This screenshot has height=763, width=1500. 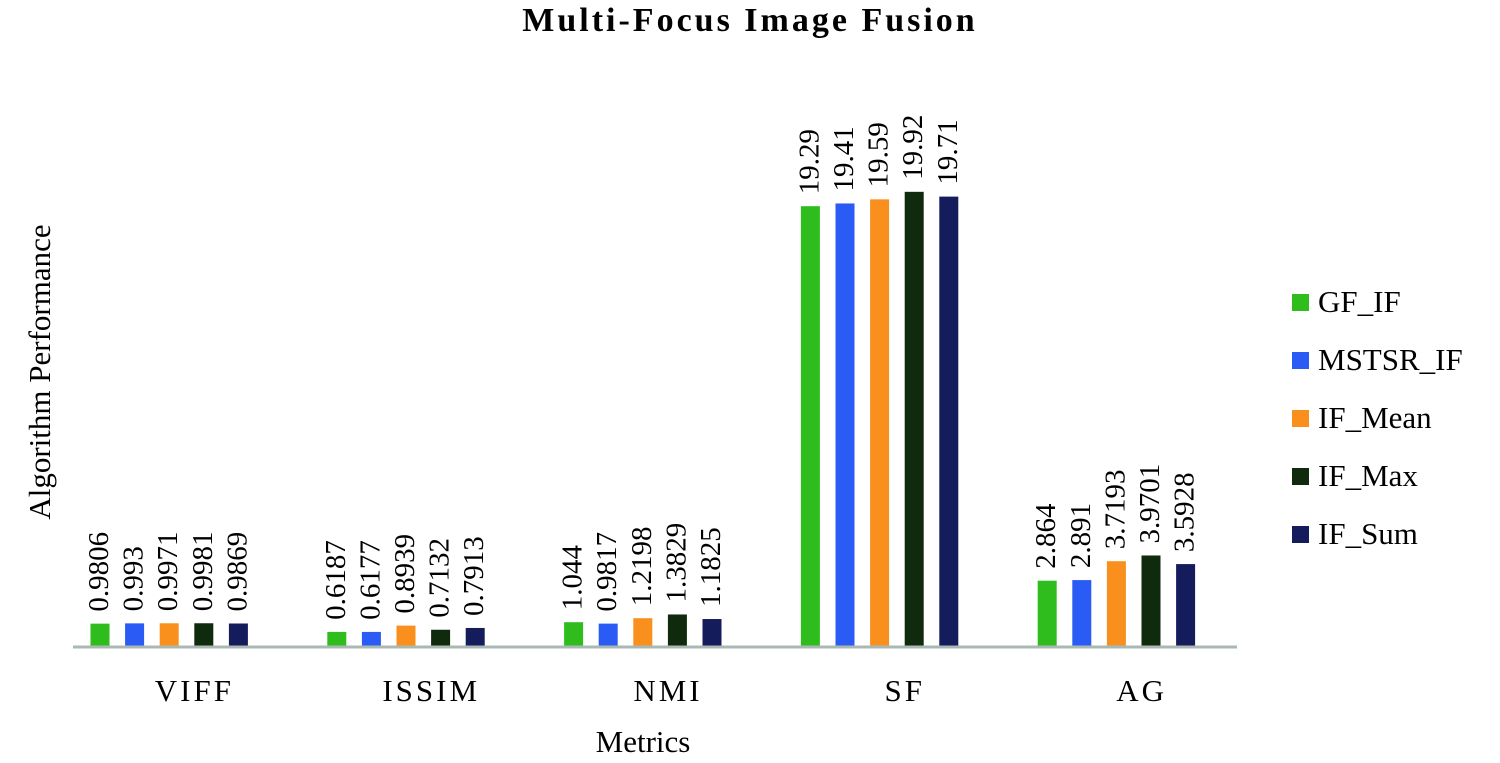 I want to click on data-label: 0.9971, so click(x=168, y=572).